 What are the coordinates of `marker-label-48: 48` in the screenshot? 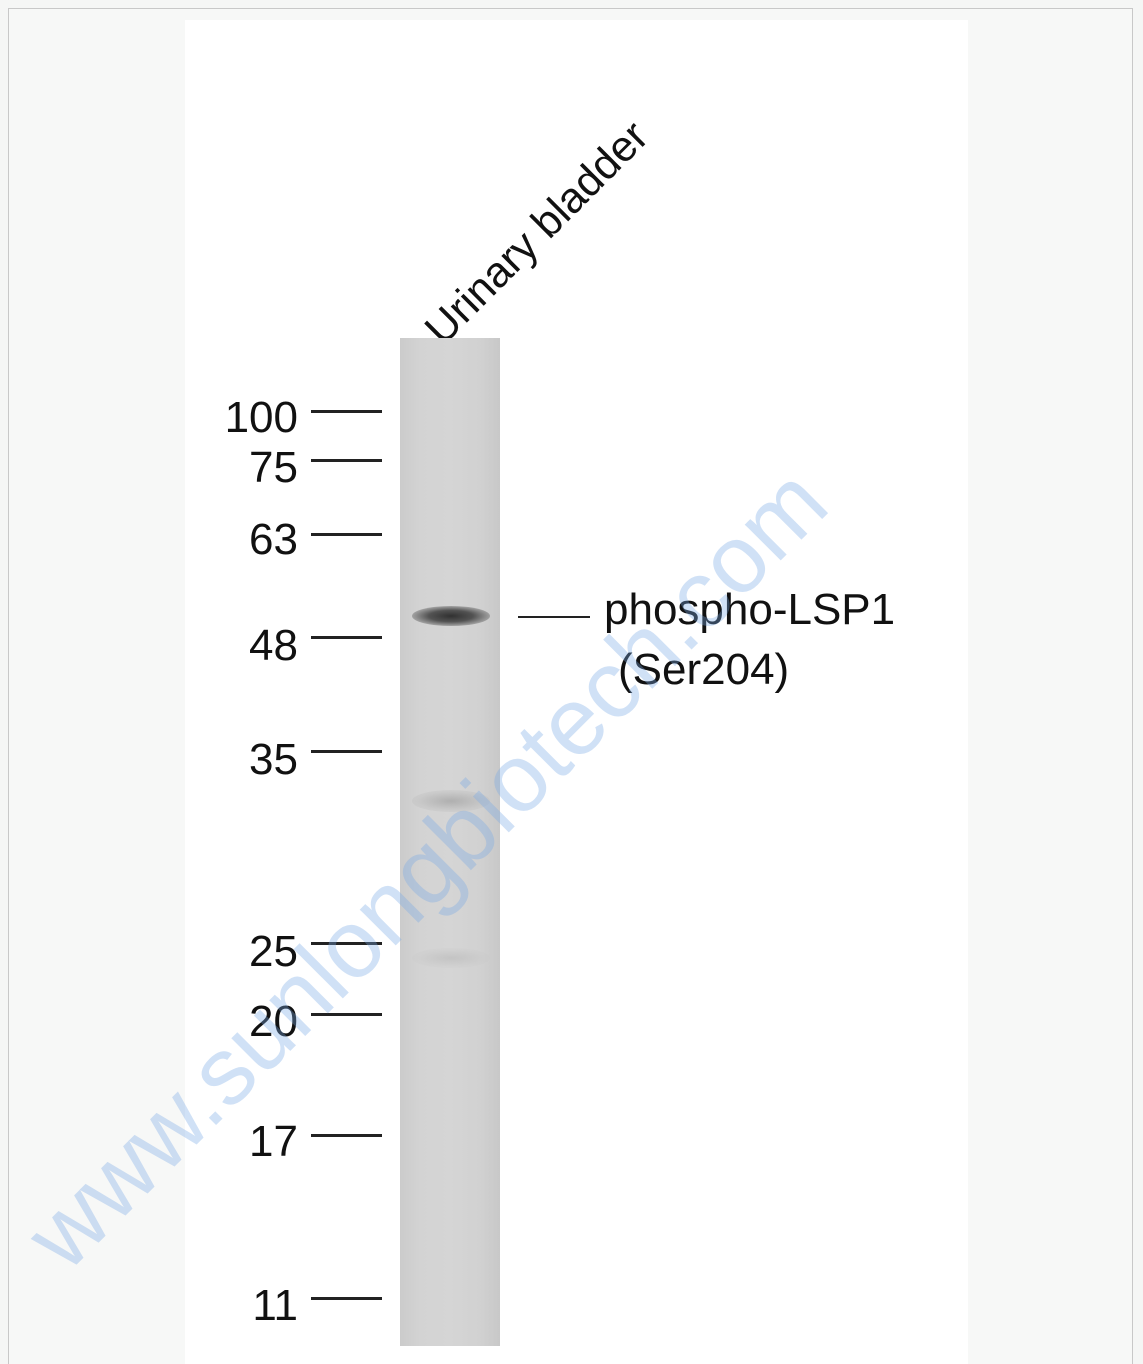 It's located at (273, 645).